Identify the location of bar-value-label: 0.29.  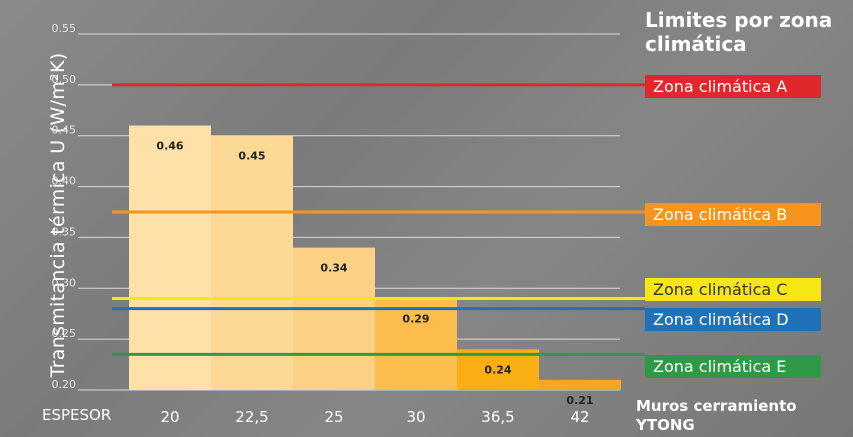
(415, 318).